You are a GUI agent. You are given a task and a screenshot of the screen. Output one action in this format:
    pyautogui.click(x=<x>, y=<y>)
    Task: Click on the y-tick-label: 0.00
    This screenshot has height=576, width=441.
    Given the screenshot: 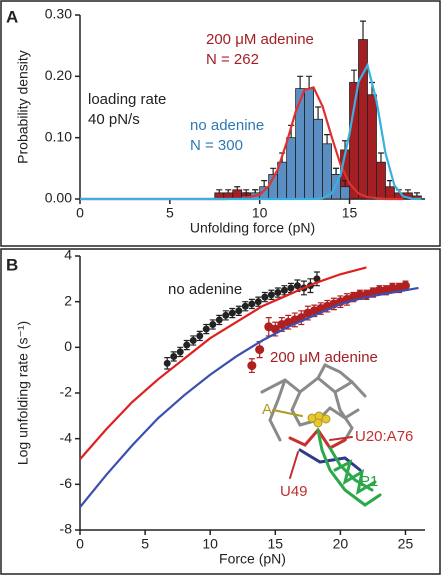 What is the action you would take?
    pyautogui.click(x=58, y=198)
    